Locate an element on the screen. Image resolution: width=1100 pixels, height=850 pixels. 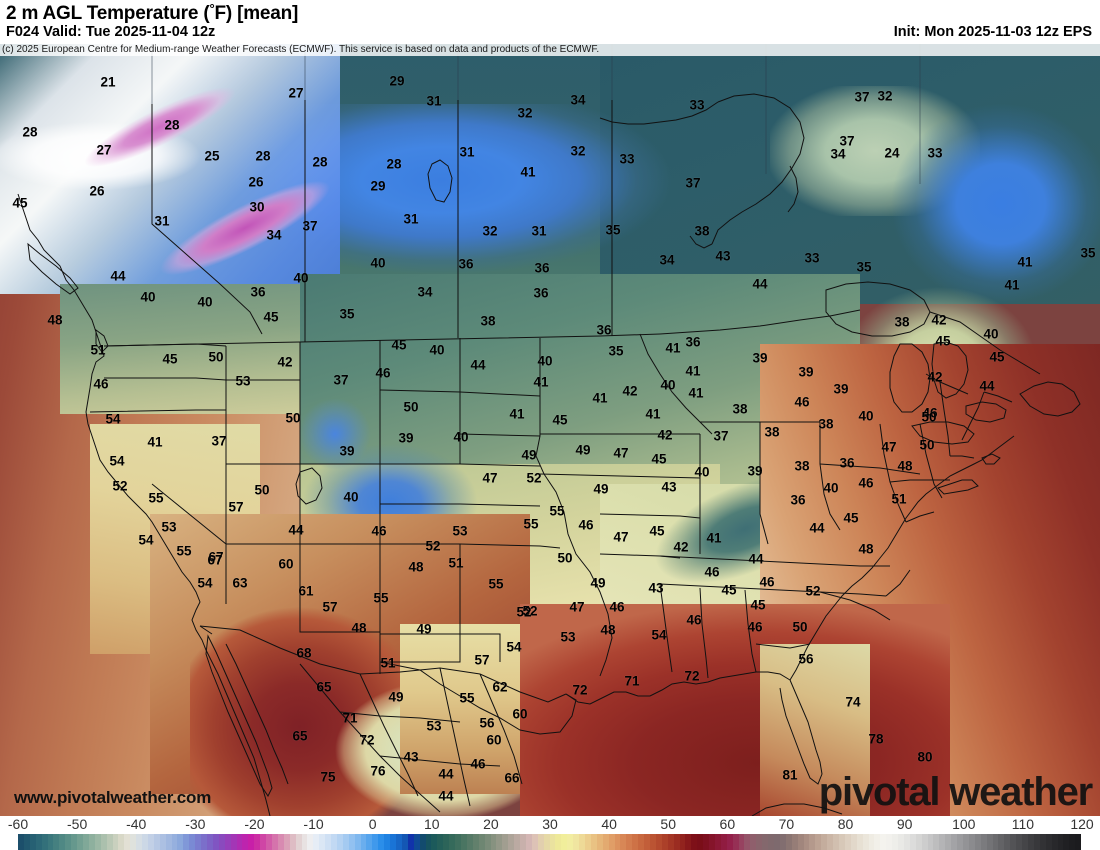
colorbar-tick: 10 is located at coordinates (431, 824).